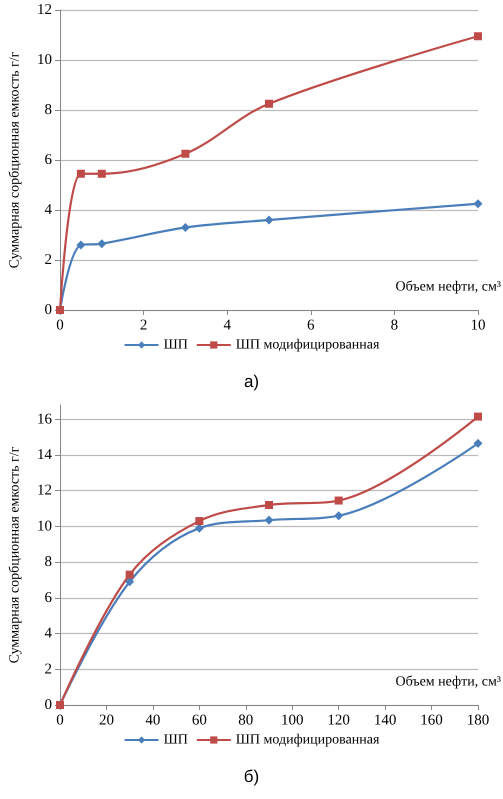 The image size is (503, 799). Describe the element at coordinates (44, 455) in the screenshot. I see `y-tick-label: 14` at that location.